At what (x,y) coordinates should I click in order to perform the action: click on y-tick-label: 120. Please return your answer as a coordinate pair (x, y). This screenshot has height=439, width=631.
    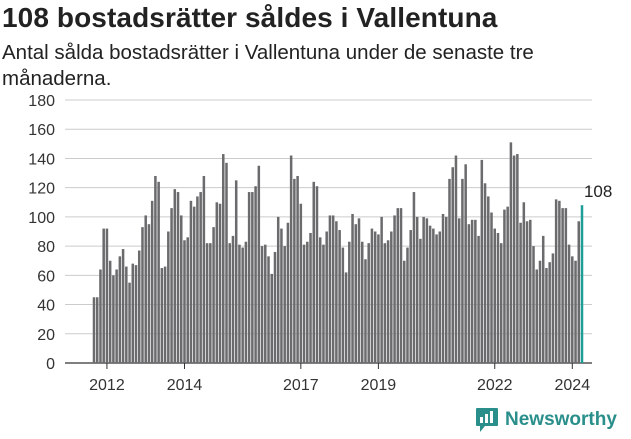
    Looking at the image, I should click on (41, 189).